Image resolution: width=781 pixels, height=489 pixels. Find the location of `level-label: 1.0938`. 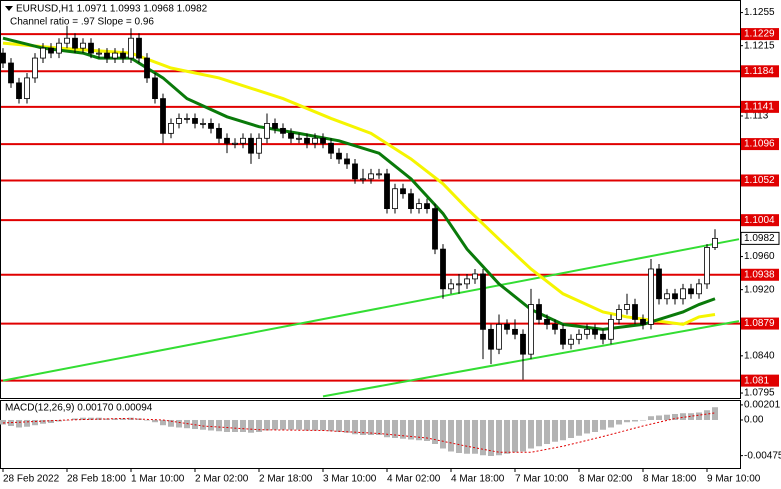

level-label: 1.0938 is located at coordinates (759, 274).